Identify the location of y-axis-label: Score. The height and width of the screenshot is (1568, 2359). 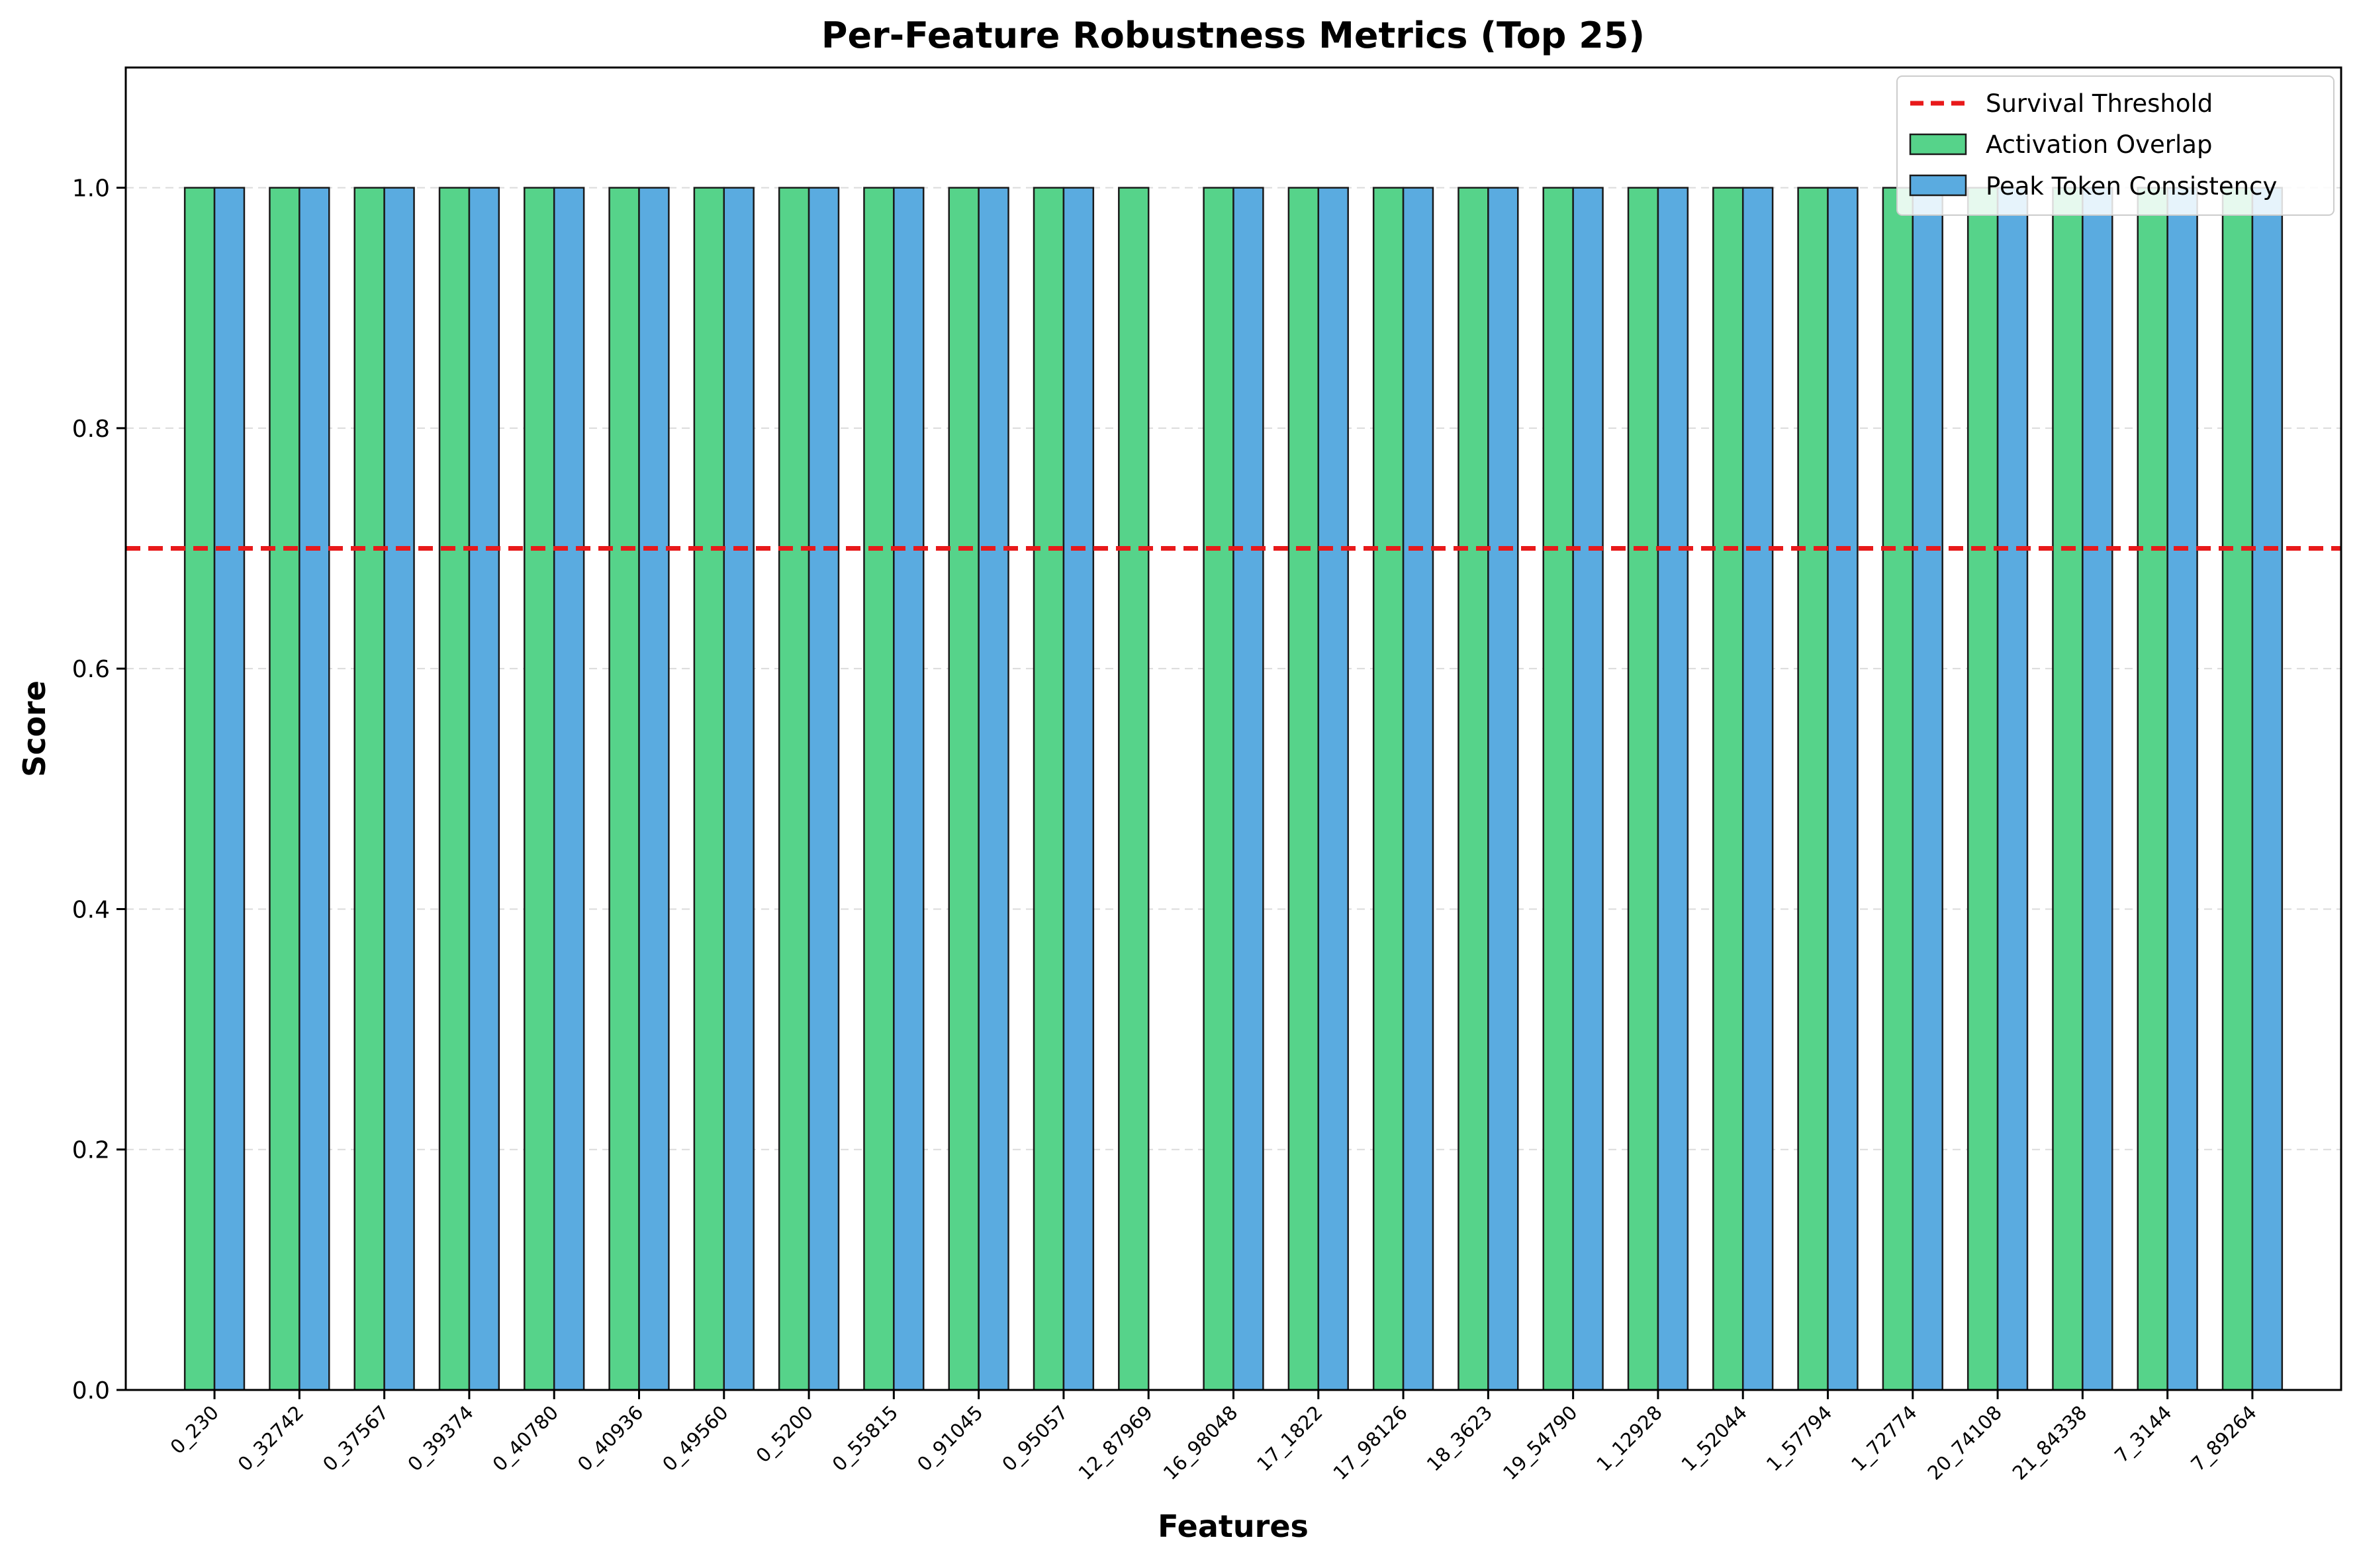
(34, 729).